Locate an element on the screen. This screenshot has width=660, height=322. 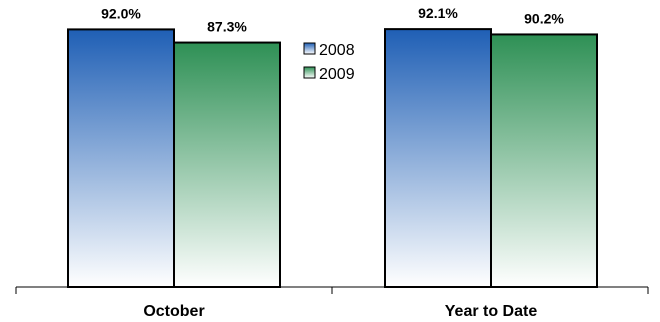
category-labels-group: October Year to Date is located at coordinates (340, 311).